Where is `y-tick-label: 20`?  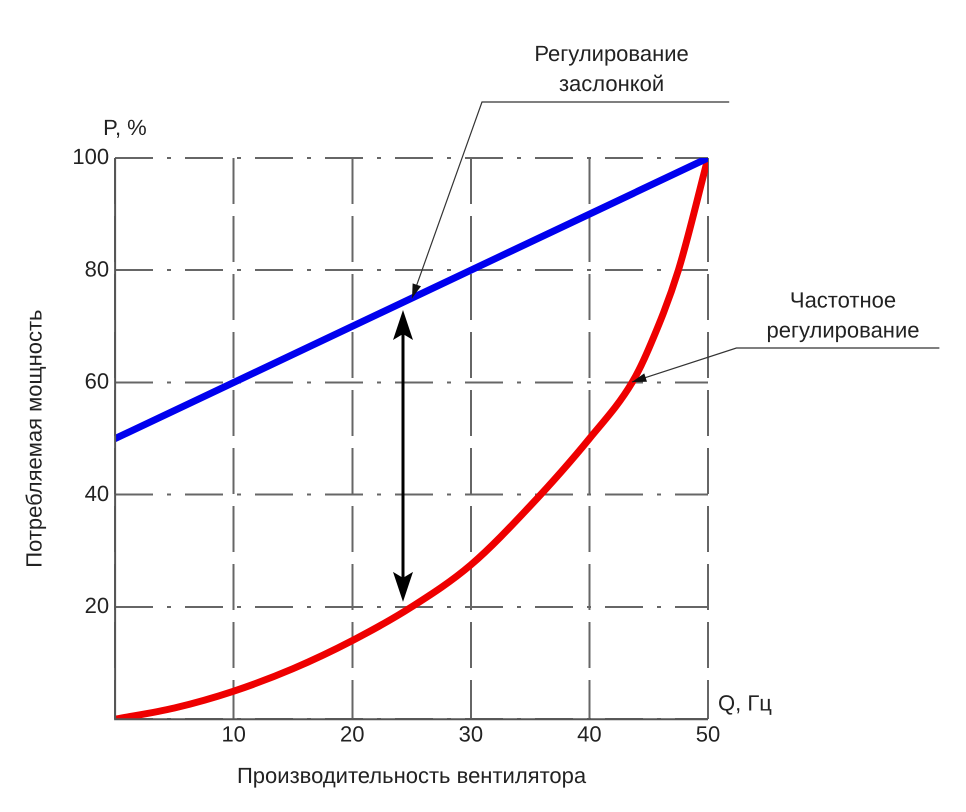 y-tick-label: 20 is located at coordinates (97, 605).